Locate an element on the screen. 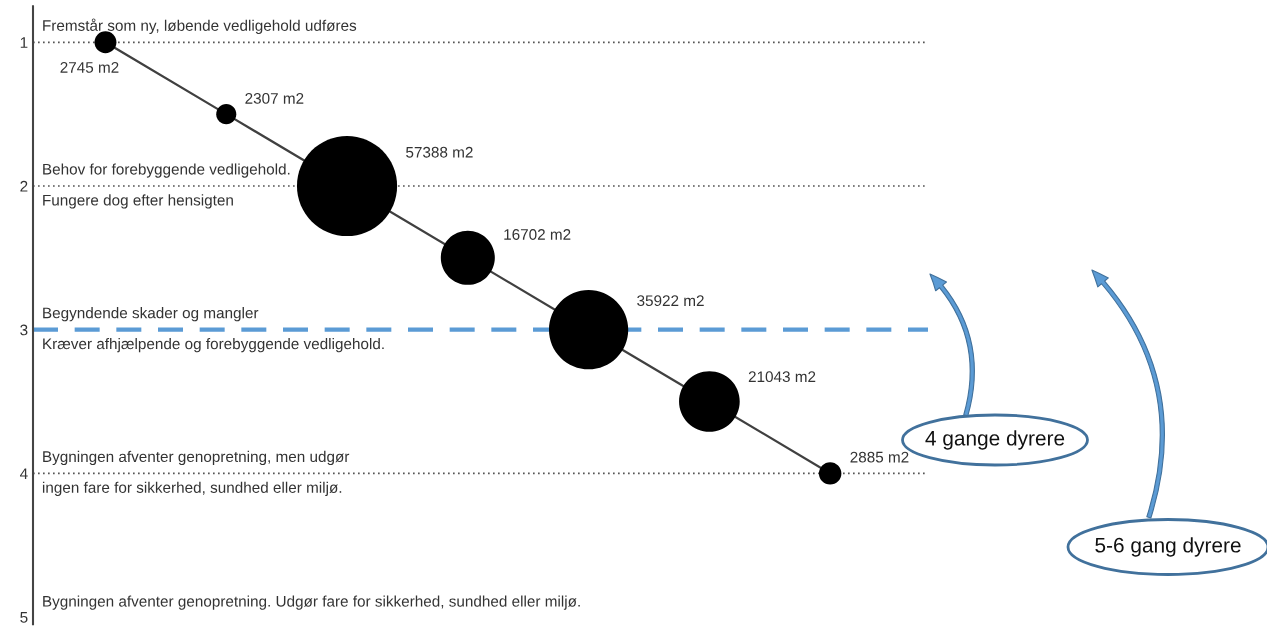  data-label: 2745 m2 is located at coordinates (89, 67).